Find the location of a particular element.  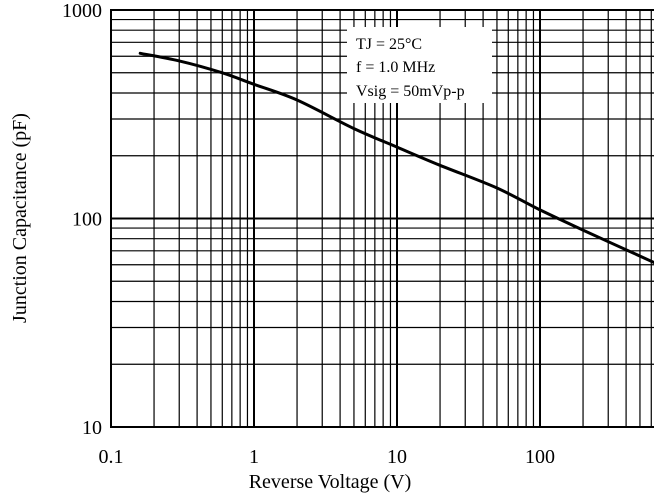

annotation-text: f = 1.0 MHz is located at coordinates (395, 67).